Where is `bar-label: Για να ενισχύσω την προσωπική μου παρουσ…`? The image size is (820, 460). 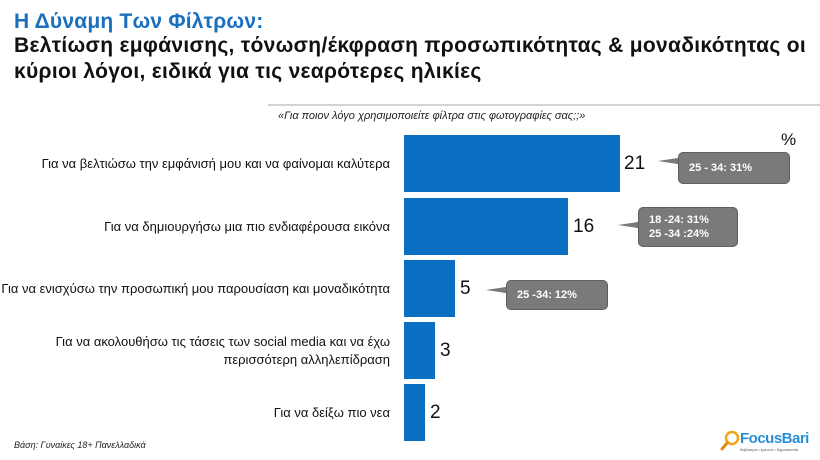 bar-label: Για να ενισχύσω την προσωπική μου παρουσ… is located at coordinates (195, 288).